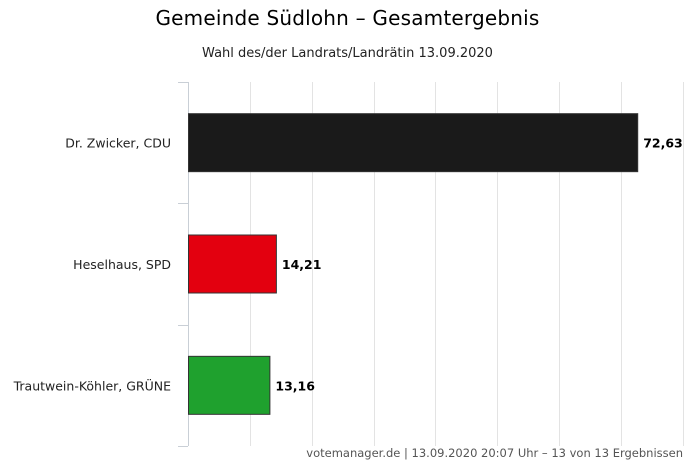  Describe the element at coordinates (92, 385) in the screenshot. I see `category-label: Trautwein-Köhler, GRÜNE` at that location.